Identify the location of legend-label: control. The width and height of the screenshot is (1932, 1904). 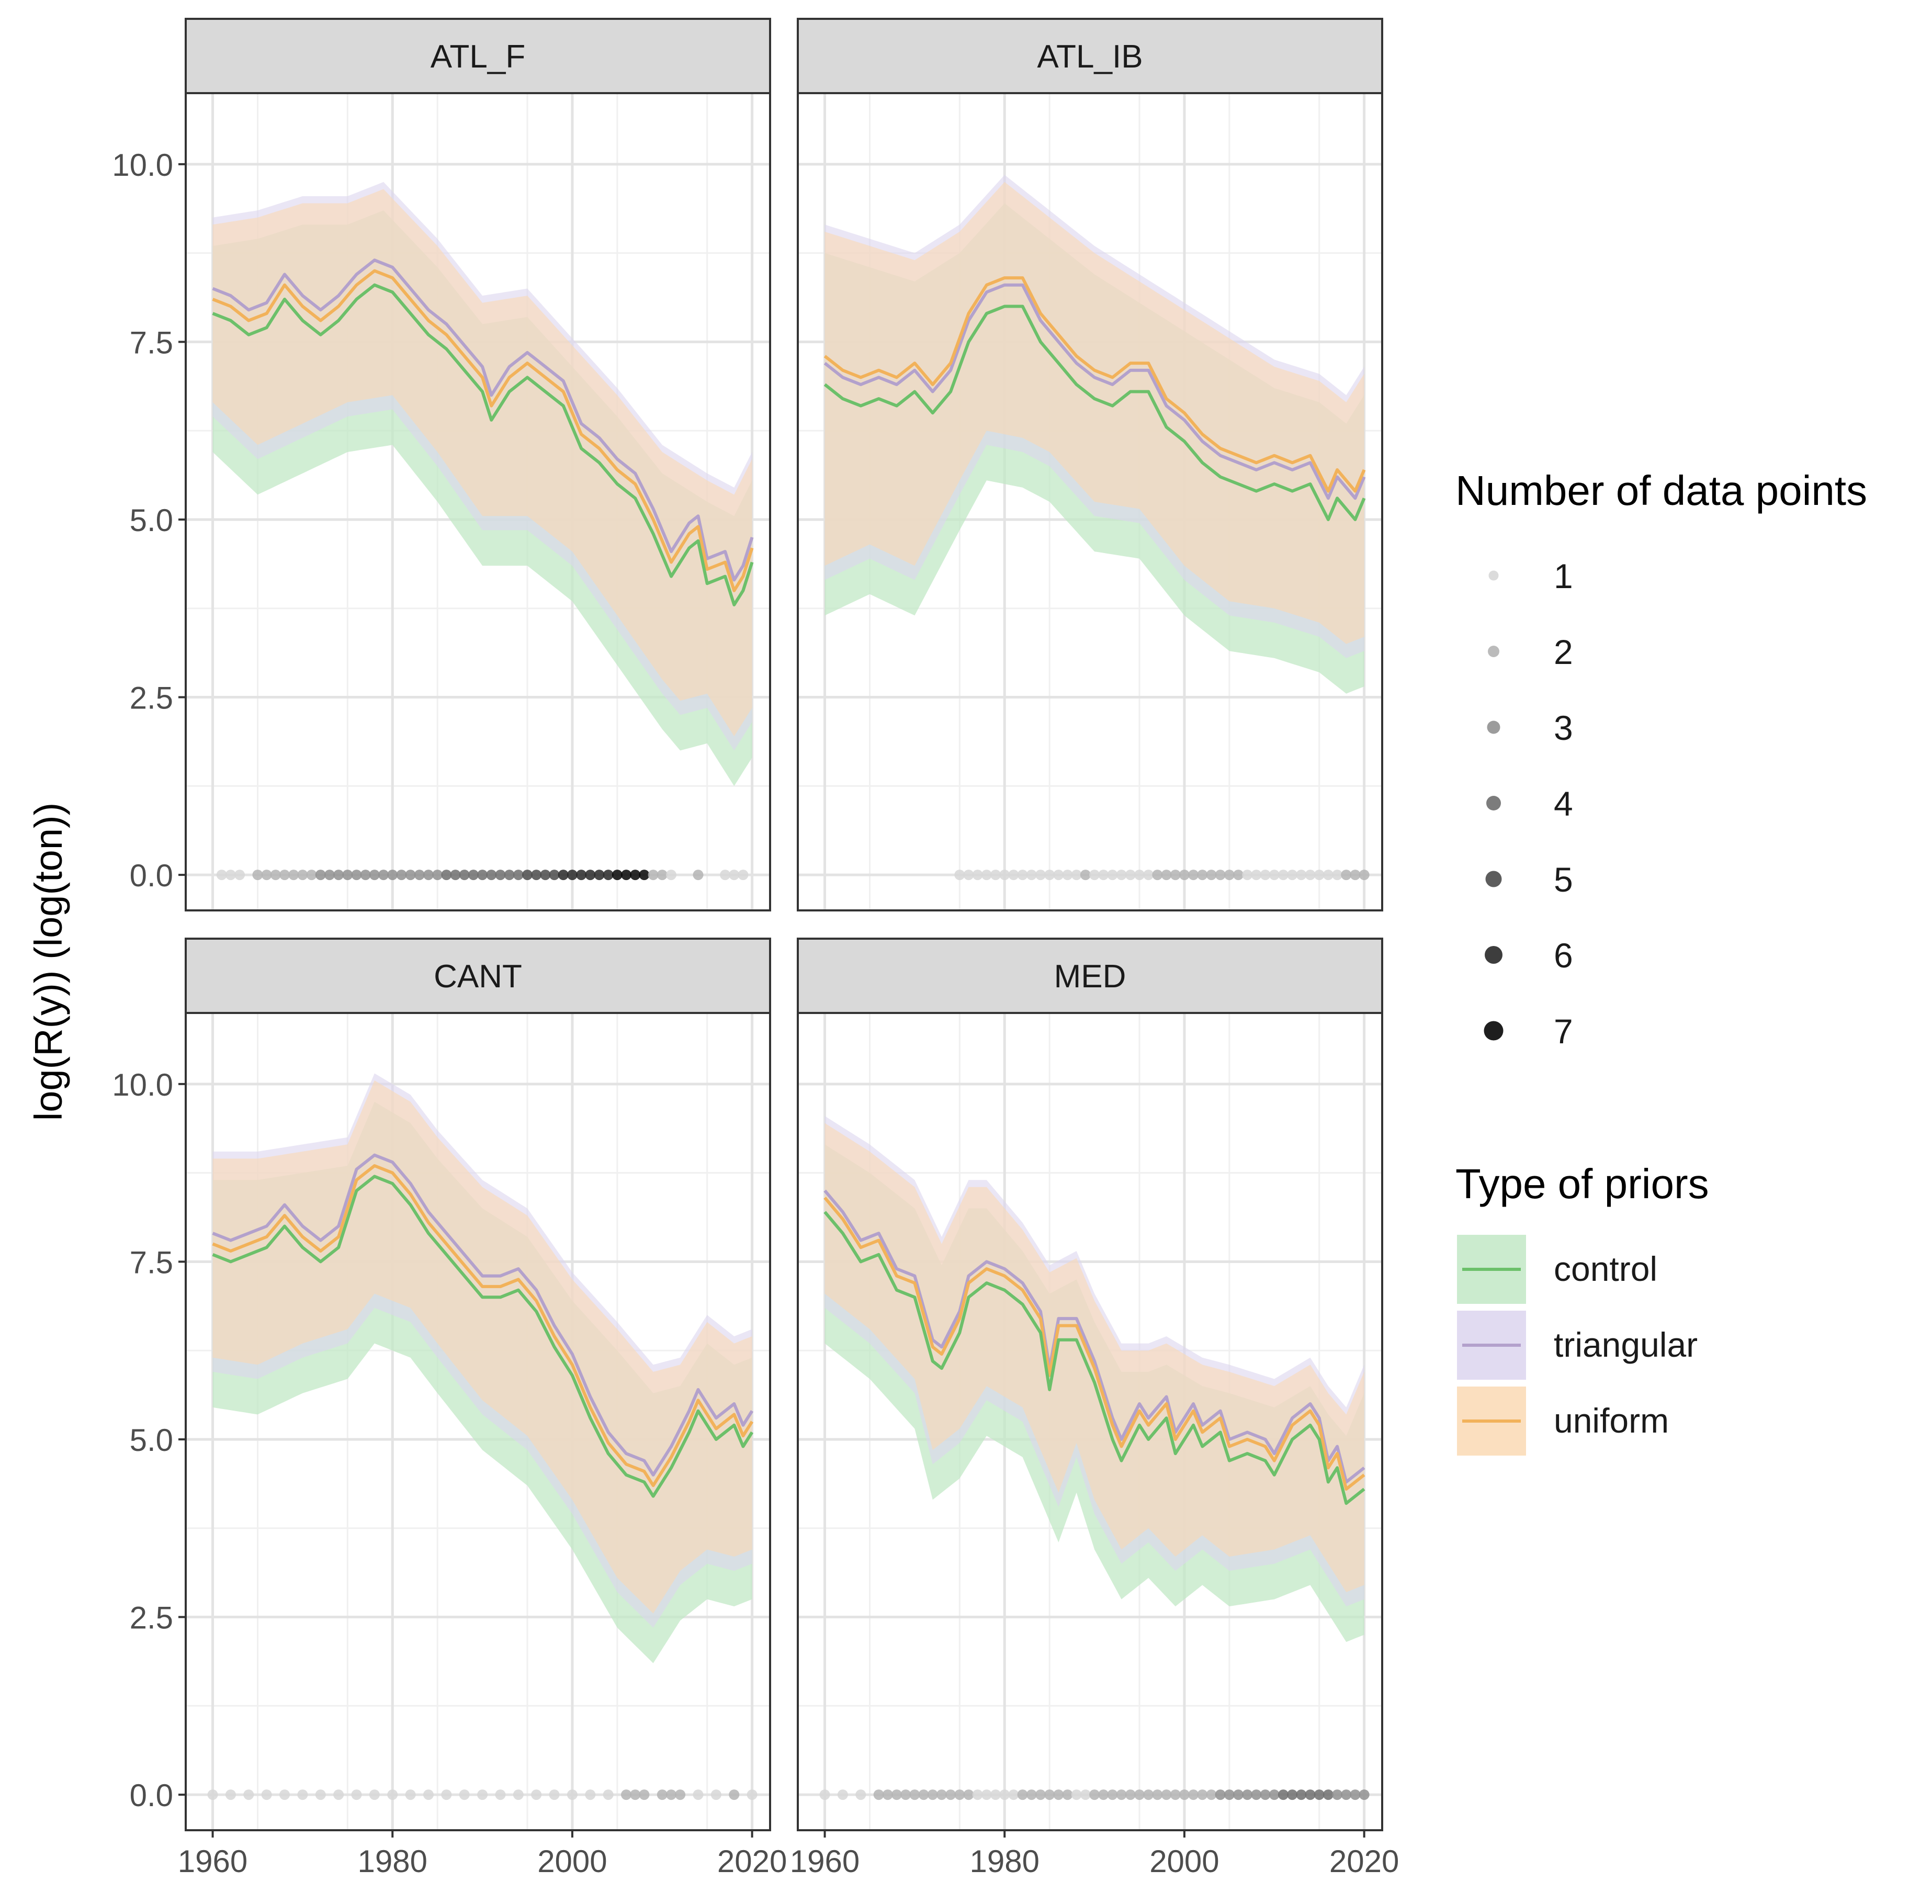
(1605, 1268).